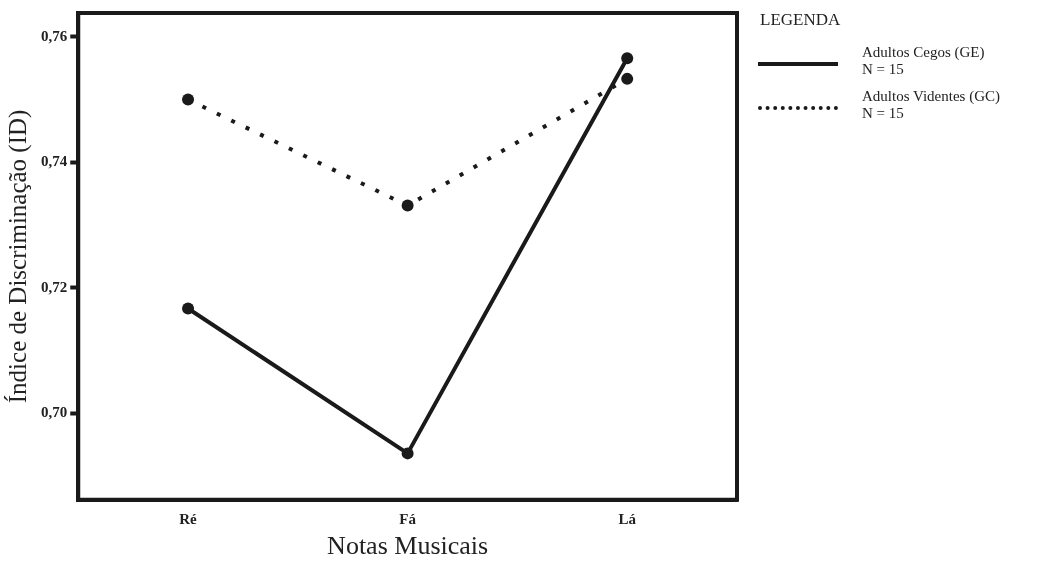 The width and height of the screenshot is (1053, 567). I want to click on x-tick-label: Lá, so click(627, 518).